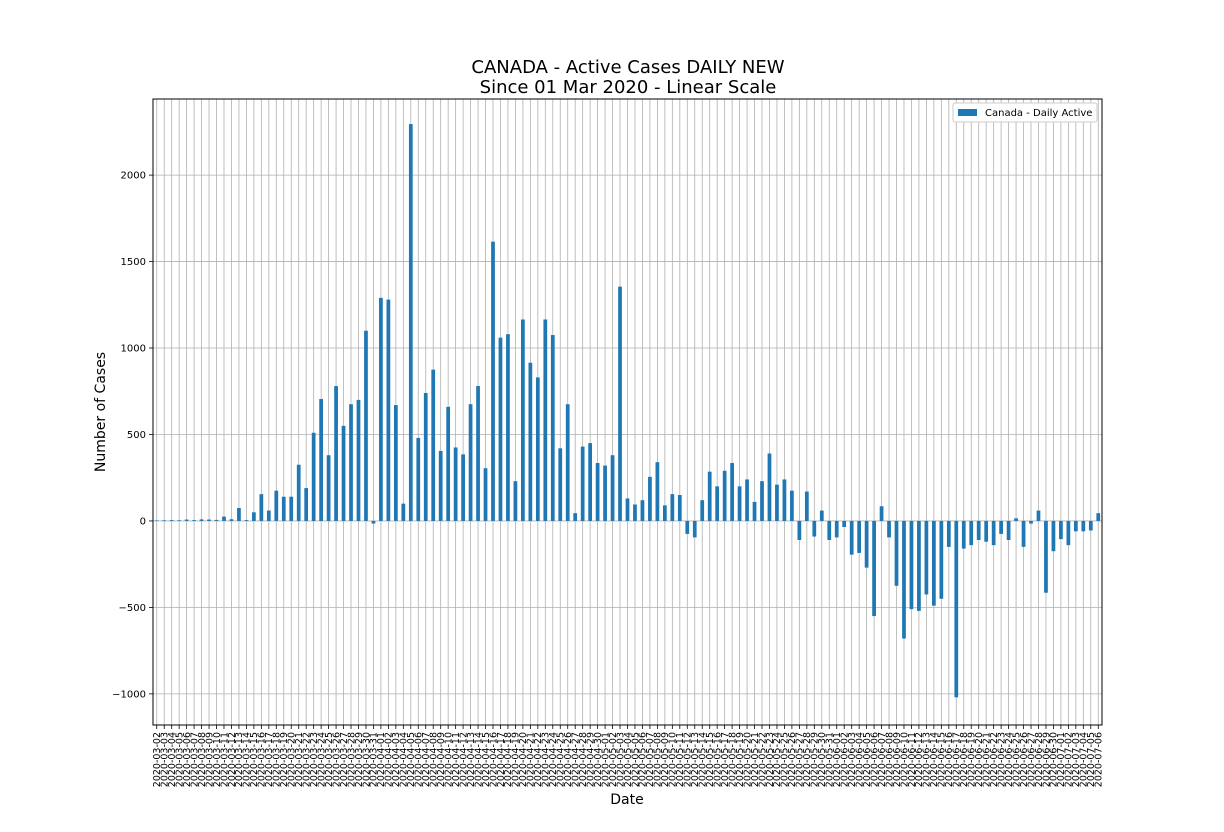 The width and height of the screenshot is (1224, 832). Describe the element at coordinates (202, 759) in the screenshot. I see `x-tick-label: 2020-03-08` at that location.